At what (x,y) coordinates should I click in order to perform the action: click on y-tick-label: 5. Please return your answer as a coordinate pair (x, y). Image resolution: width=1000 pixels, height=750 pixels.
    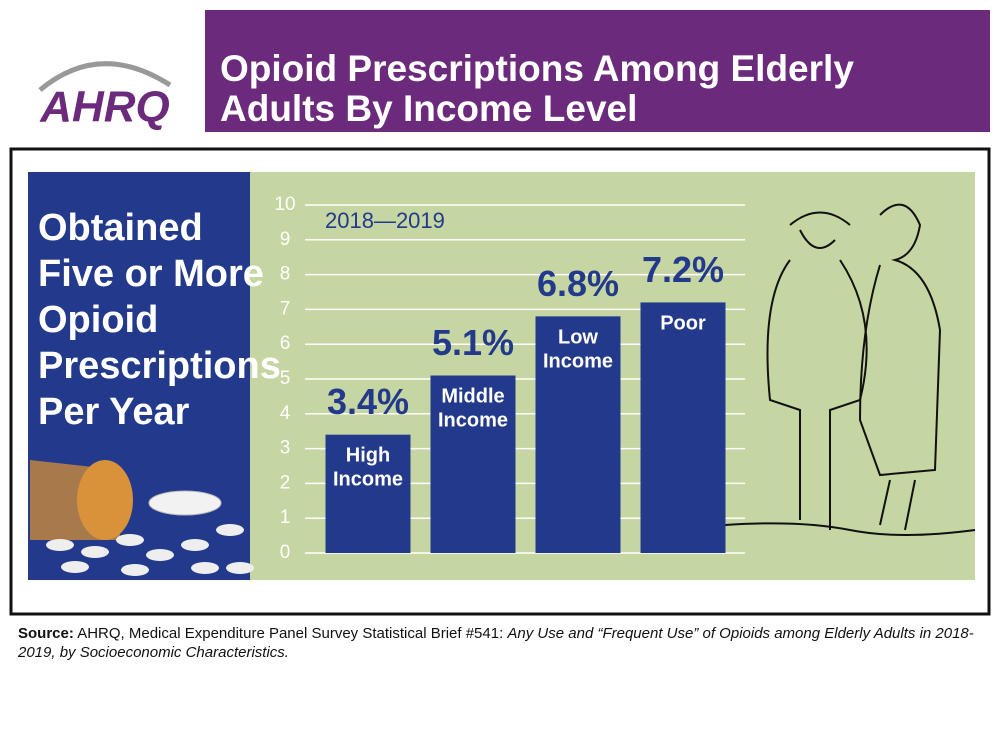
    Looking at the image, I should click on (285, 378).